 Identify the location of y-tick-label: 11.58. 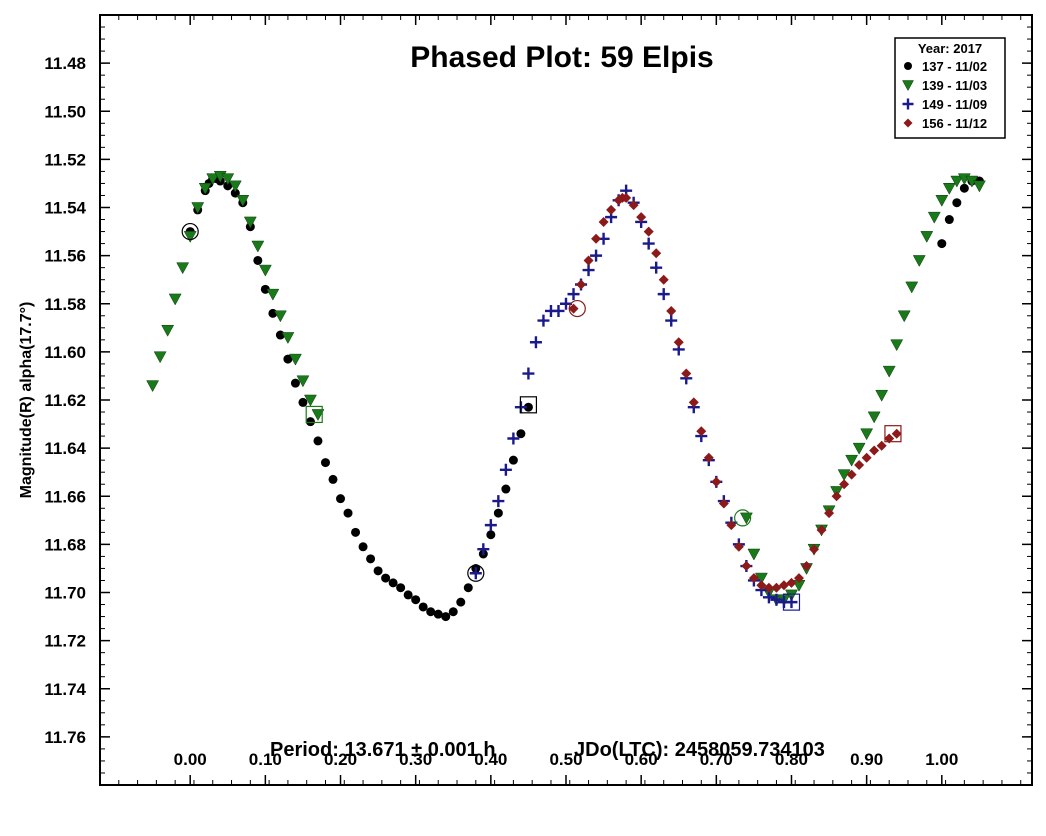
(65, 304).